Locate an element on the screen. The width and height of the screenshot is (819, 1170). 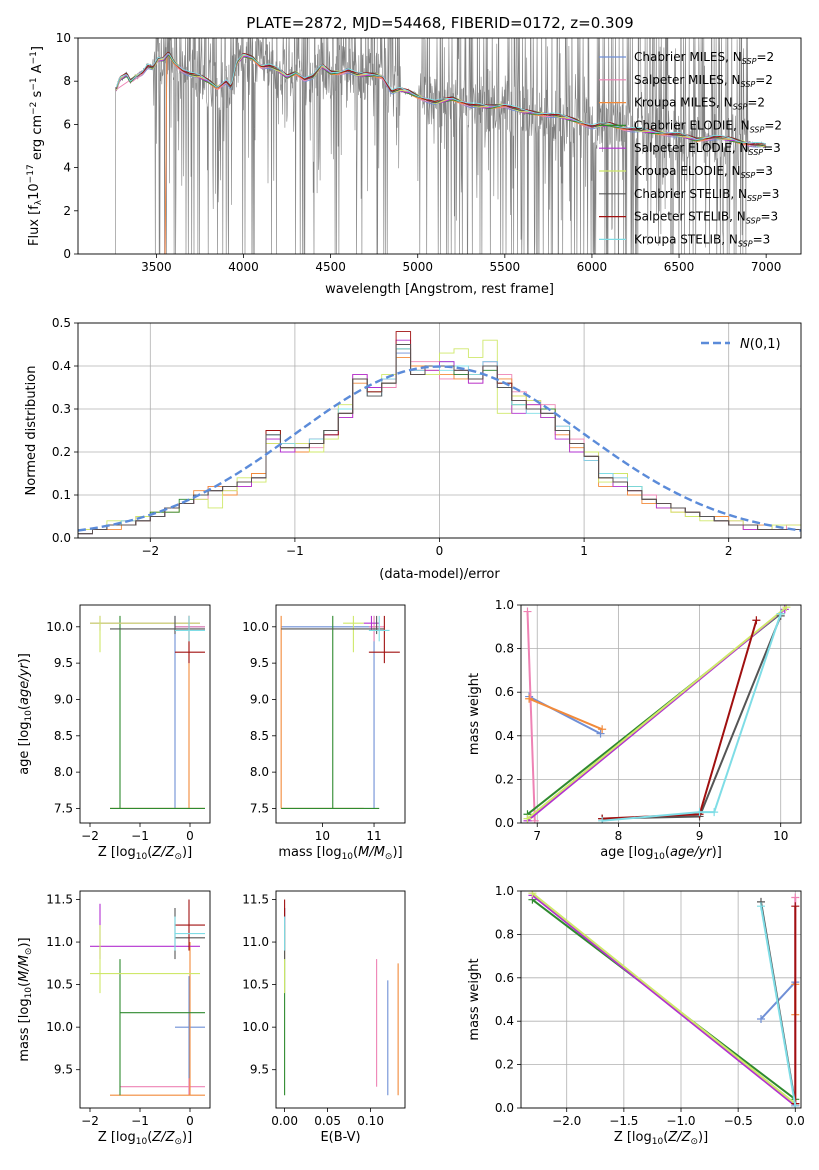
x-axis-label: age [log10(age/yr)] is located at coordinates (661, 853).